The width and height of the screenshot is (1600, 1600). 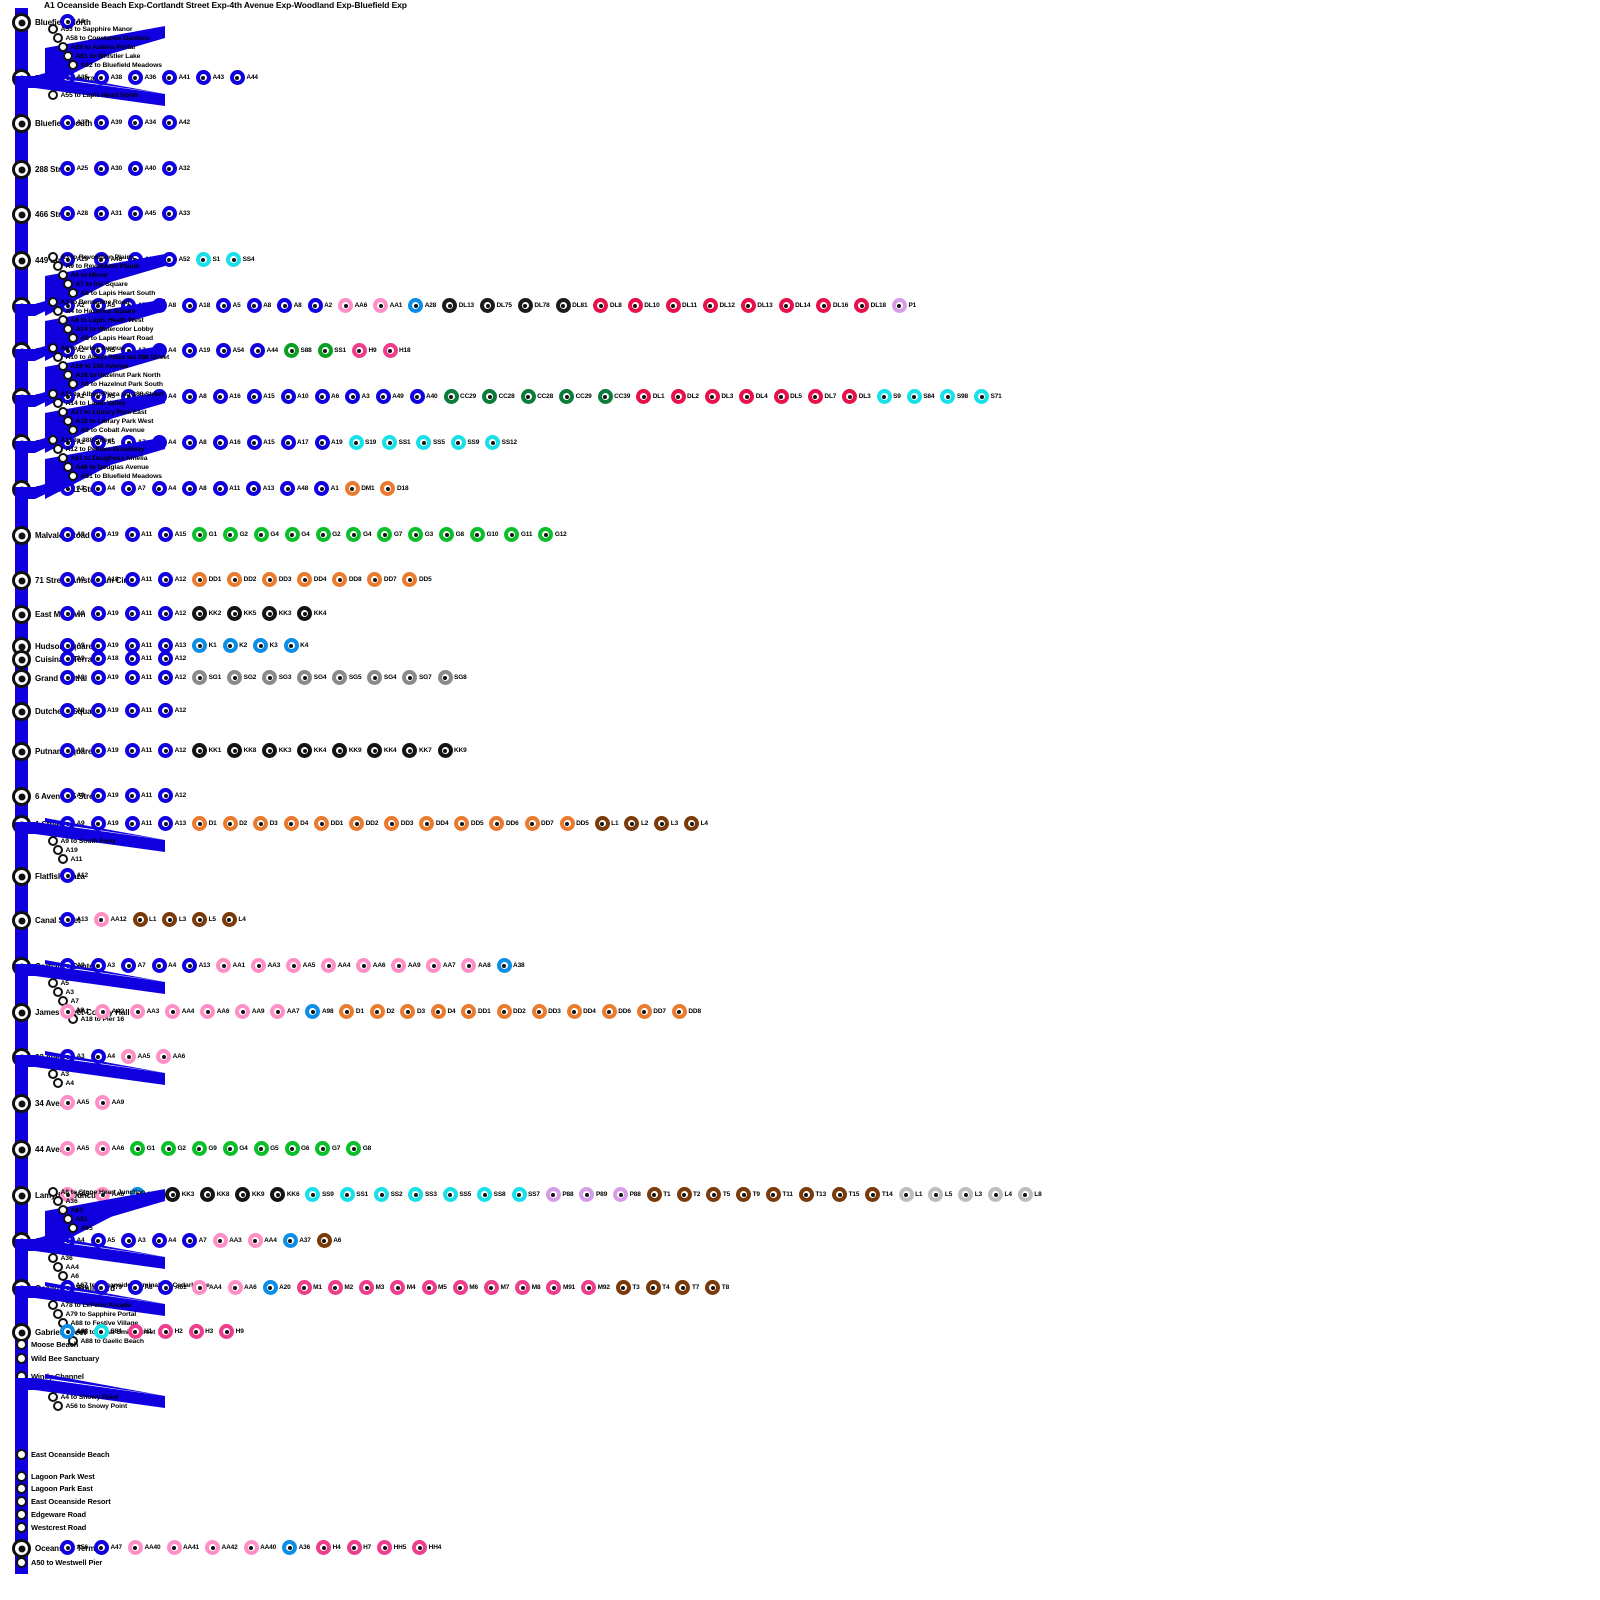 What do you see at coordinates (560, 1287) in the screenshot?
I see `line-badge-M91: M91` at bounding box center [560, 1287].